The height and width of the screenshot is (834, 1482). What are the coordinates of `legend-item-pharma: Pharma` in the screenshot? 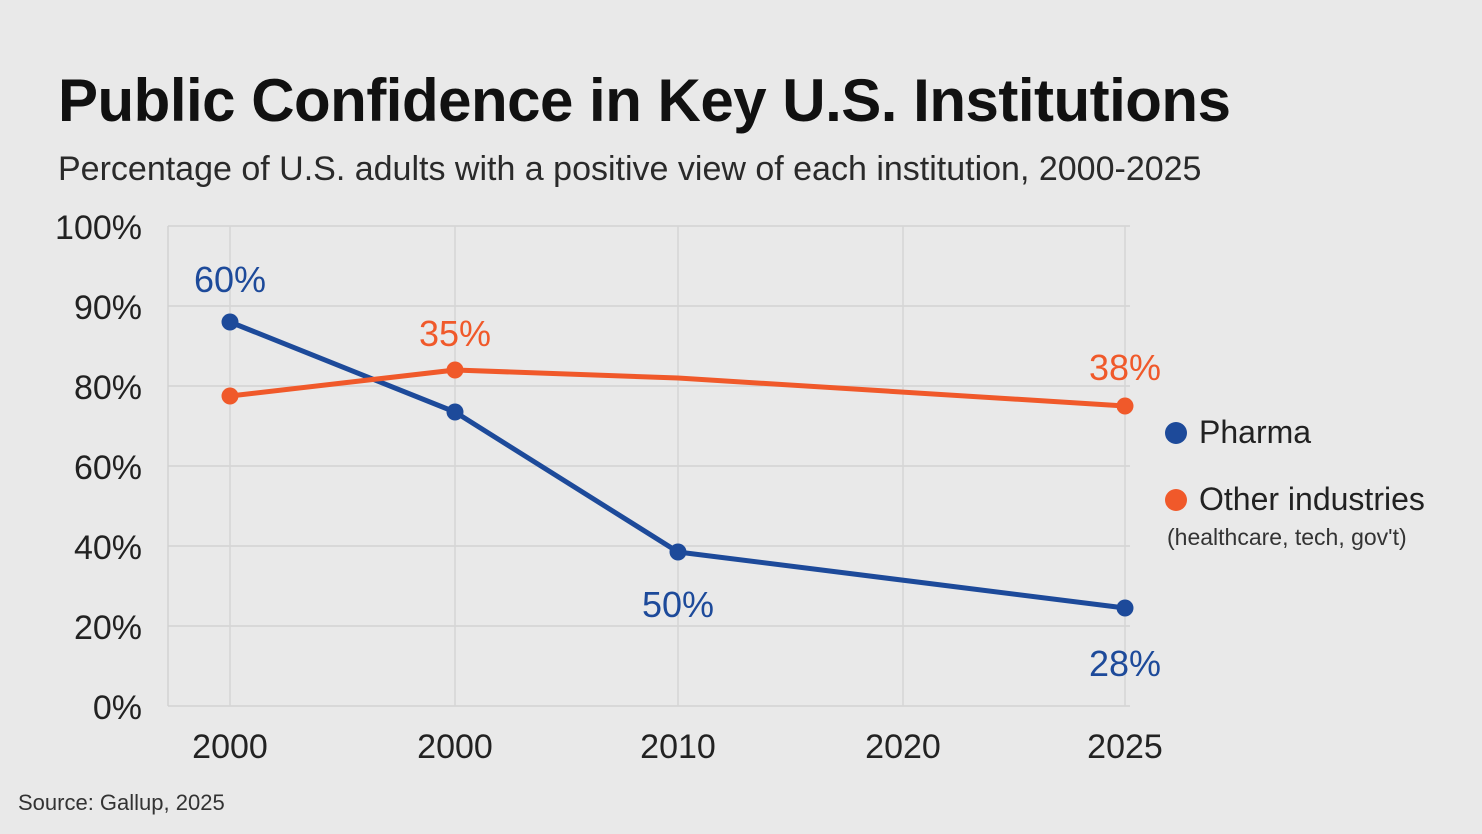 It's located at (1320, 432).